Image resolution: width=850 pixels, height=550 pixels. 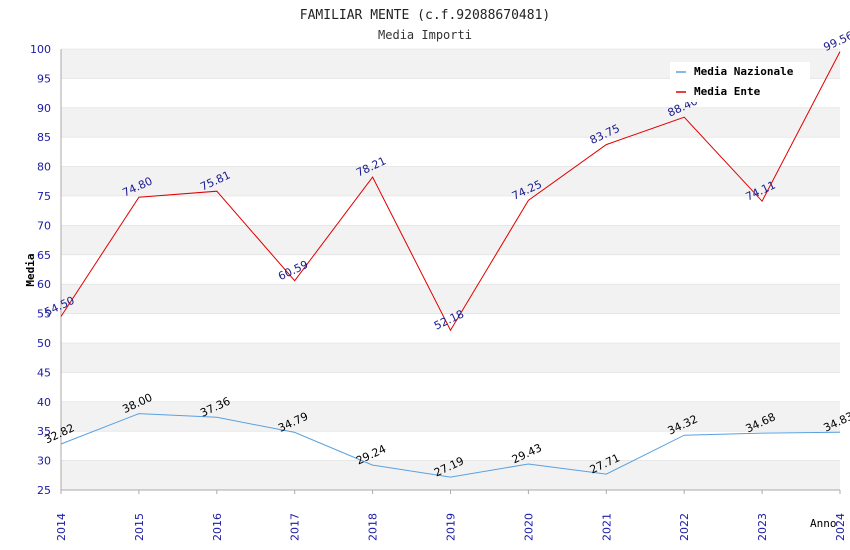 What do you see at coordinates (30, 269) in the screenshot?
I see `y-axis-title: Media` at bounding box center [30, 269].